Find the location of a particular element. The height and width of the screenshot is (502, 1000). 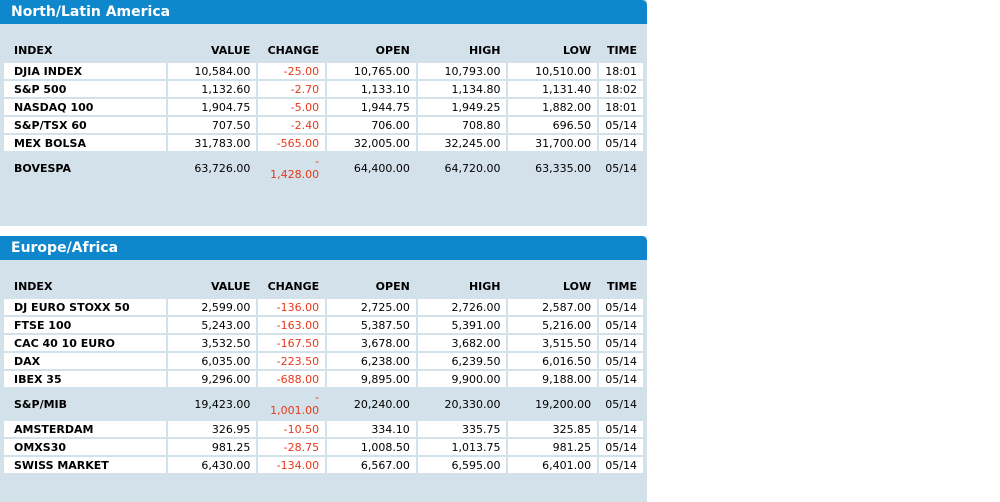

change-cell: -1,001.00 is located at coordinates (291, 404).